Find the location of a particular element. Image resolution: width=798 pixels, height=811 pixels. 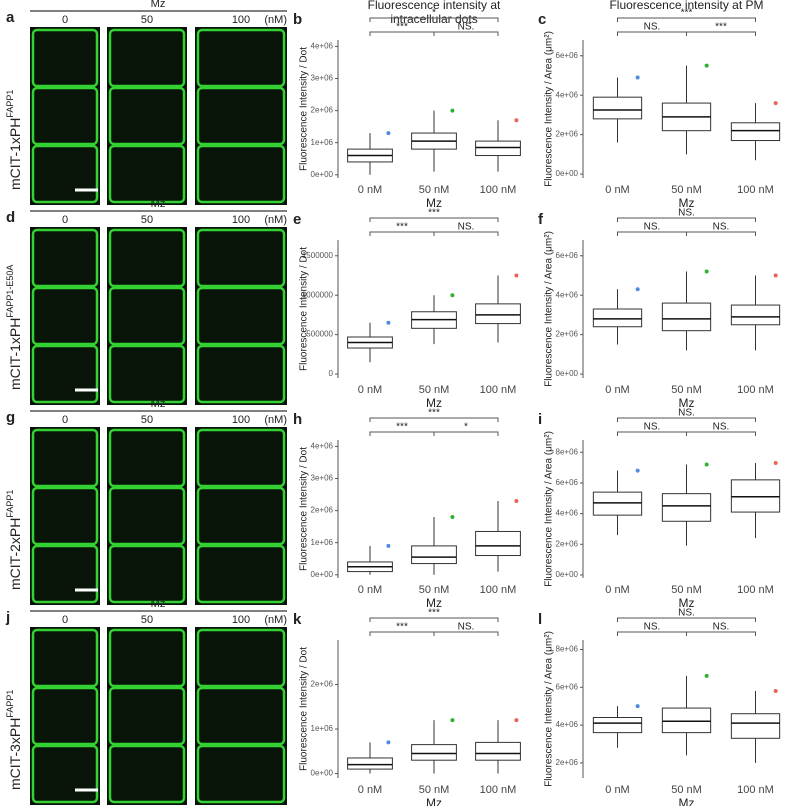

panel-letter: c is located at coordinates (542, 19).